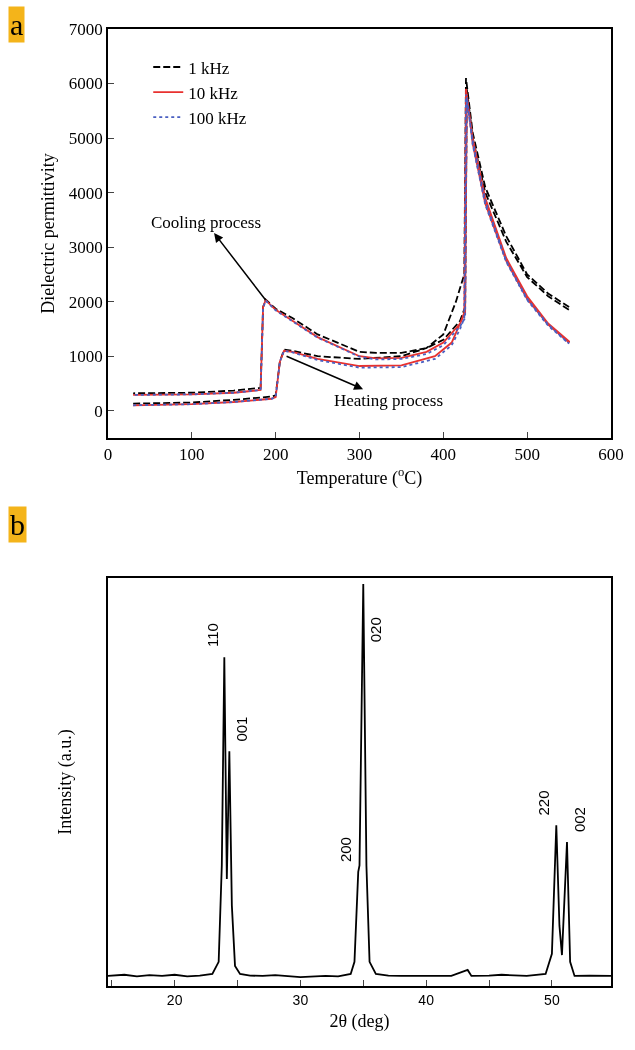 This screenshot has height=1050, width=635. What do you see at coordinates (376, 630) in the screenshot?
I see `annotation: 020` at bounding box center [376, 630].